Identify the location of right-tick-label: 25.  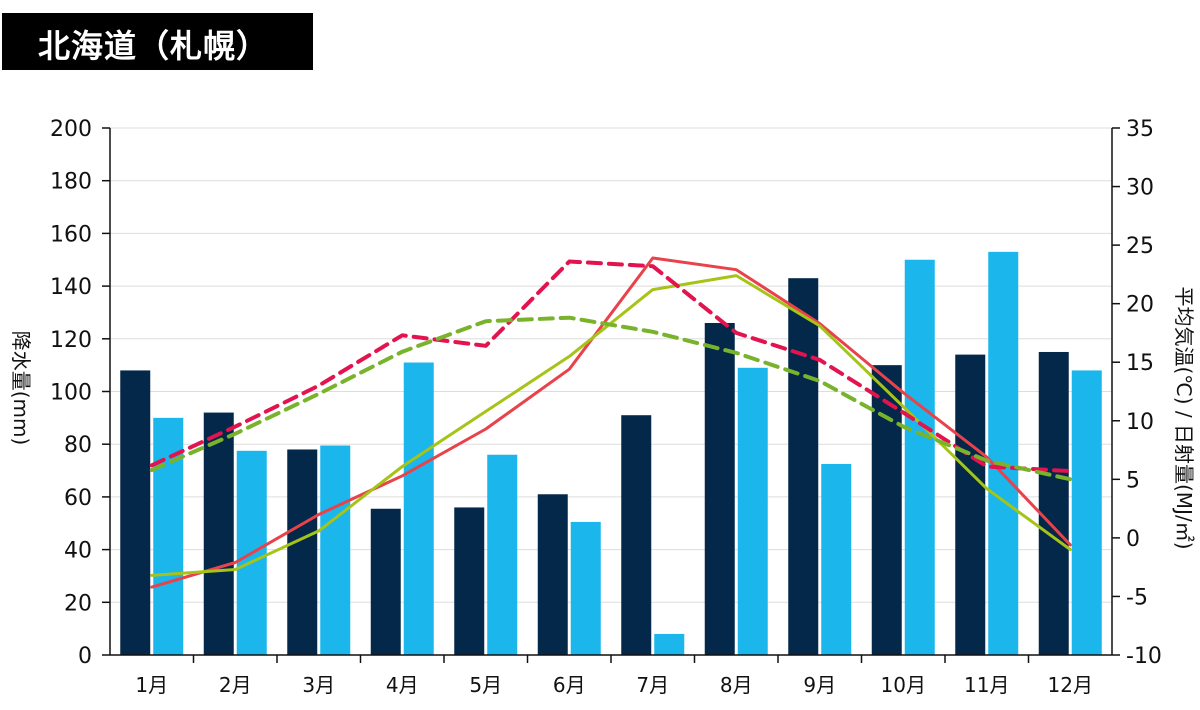
(1140, 246).